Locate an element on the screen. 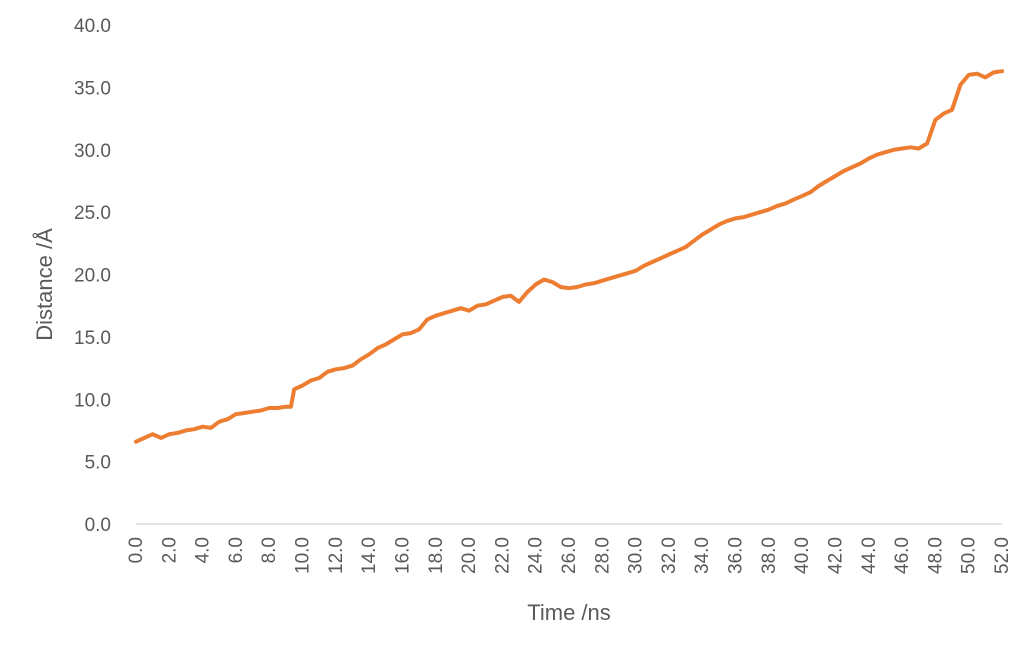 The height and width of the screenshot is (652, 1025). x-tick-label: 26.0 is located at coordinates (569, 555).